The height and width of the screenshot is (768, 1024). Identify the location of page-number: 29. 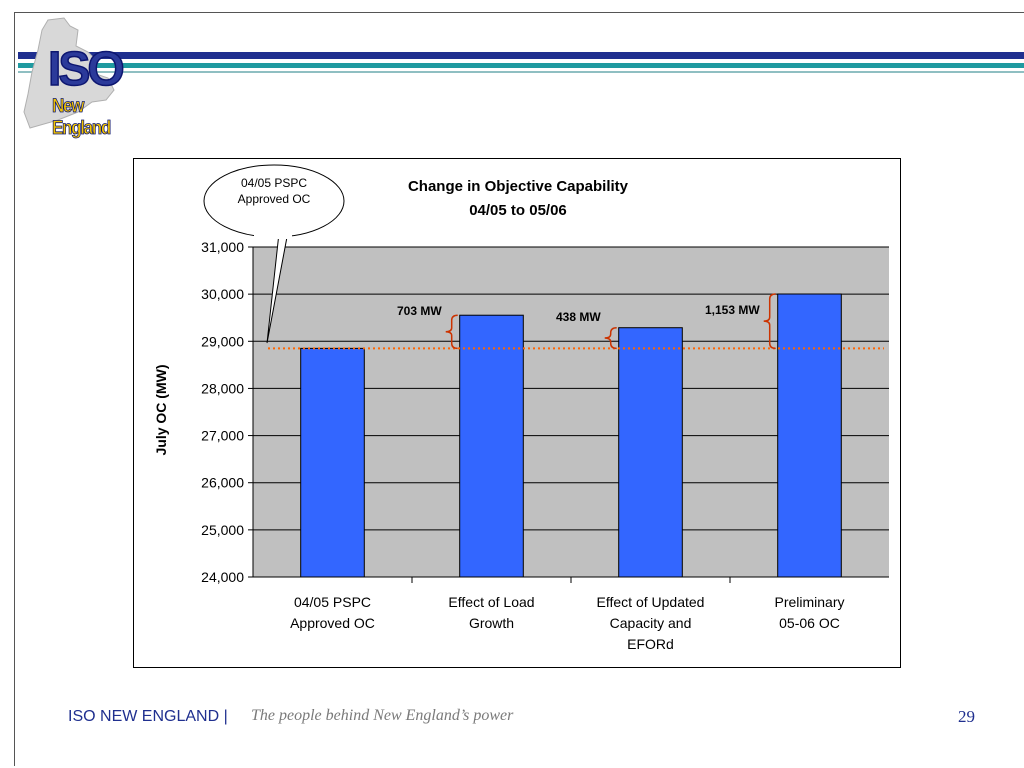
(966, 716).